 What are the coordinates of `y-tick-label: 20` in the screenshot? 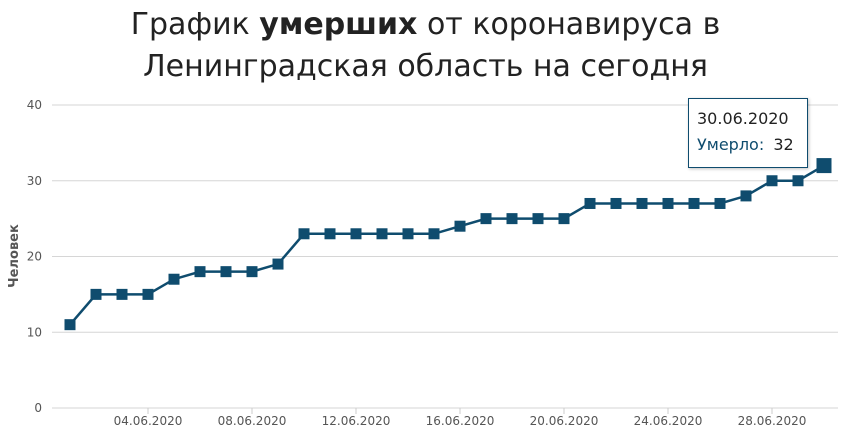 It's located at (34, 257).